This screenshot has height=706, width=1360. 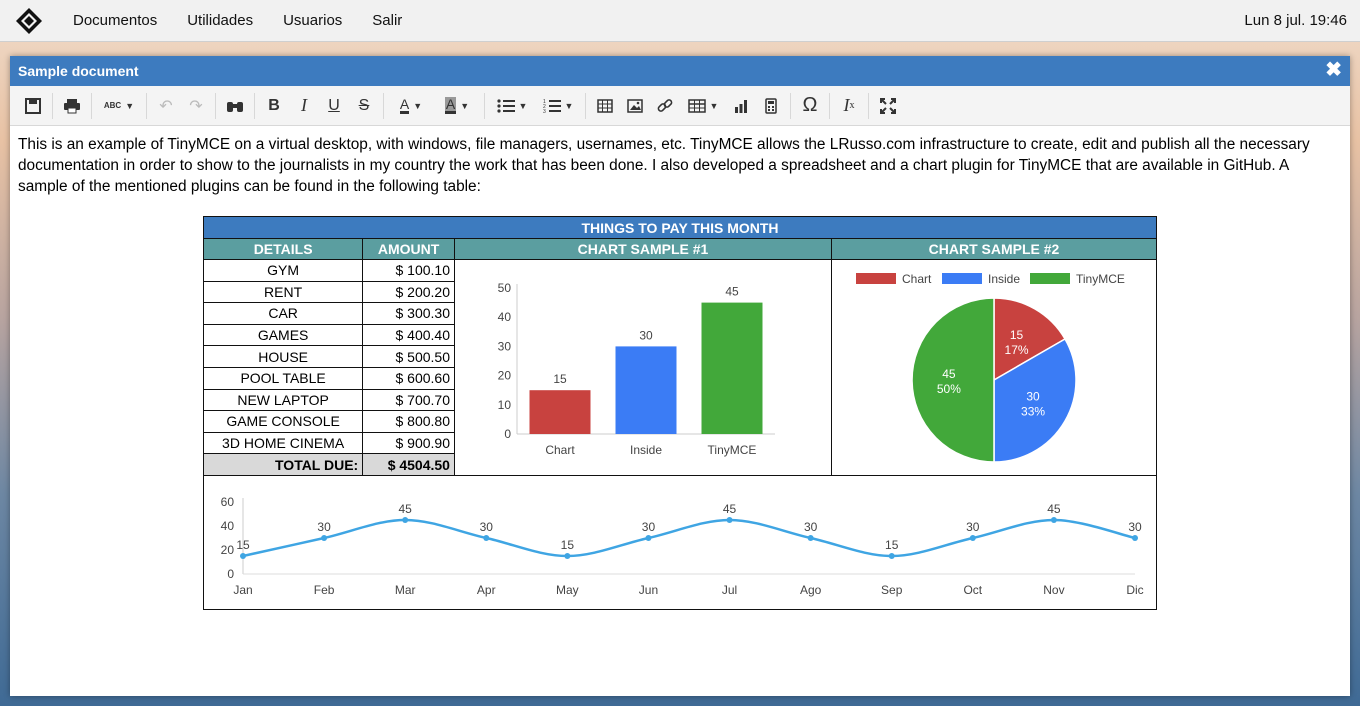 I want to click on calculator-icon, so click(x=771, y=106).